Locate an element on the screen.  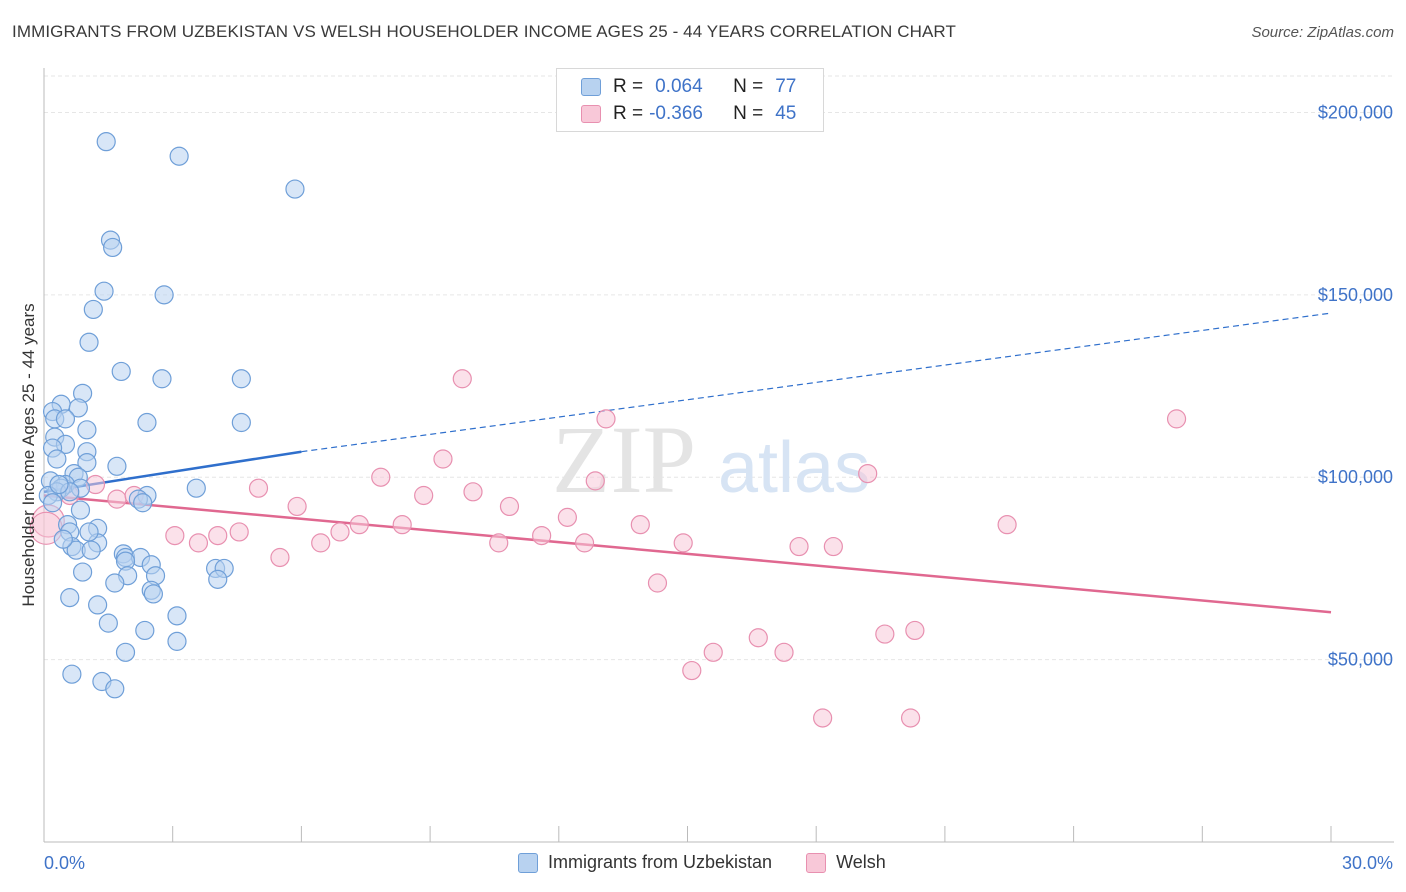
y-tick-label-2: $150,000 is located at coordinates (1355, 295).